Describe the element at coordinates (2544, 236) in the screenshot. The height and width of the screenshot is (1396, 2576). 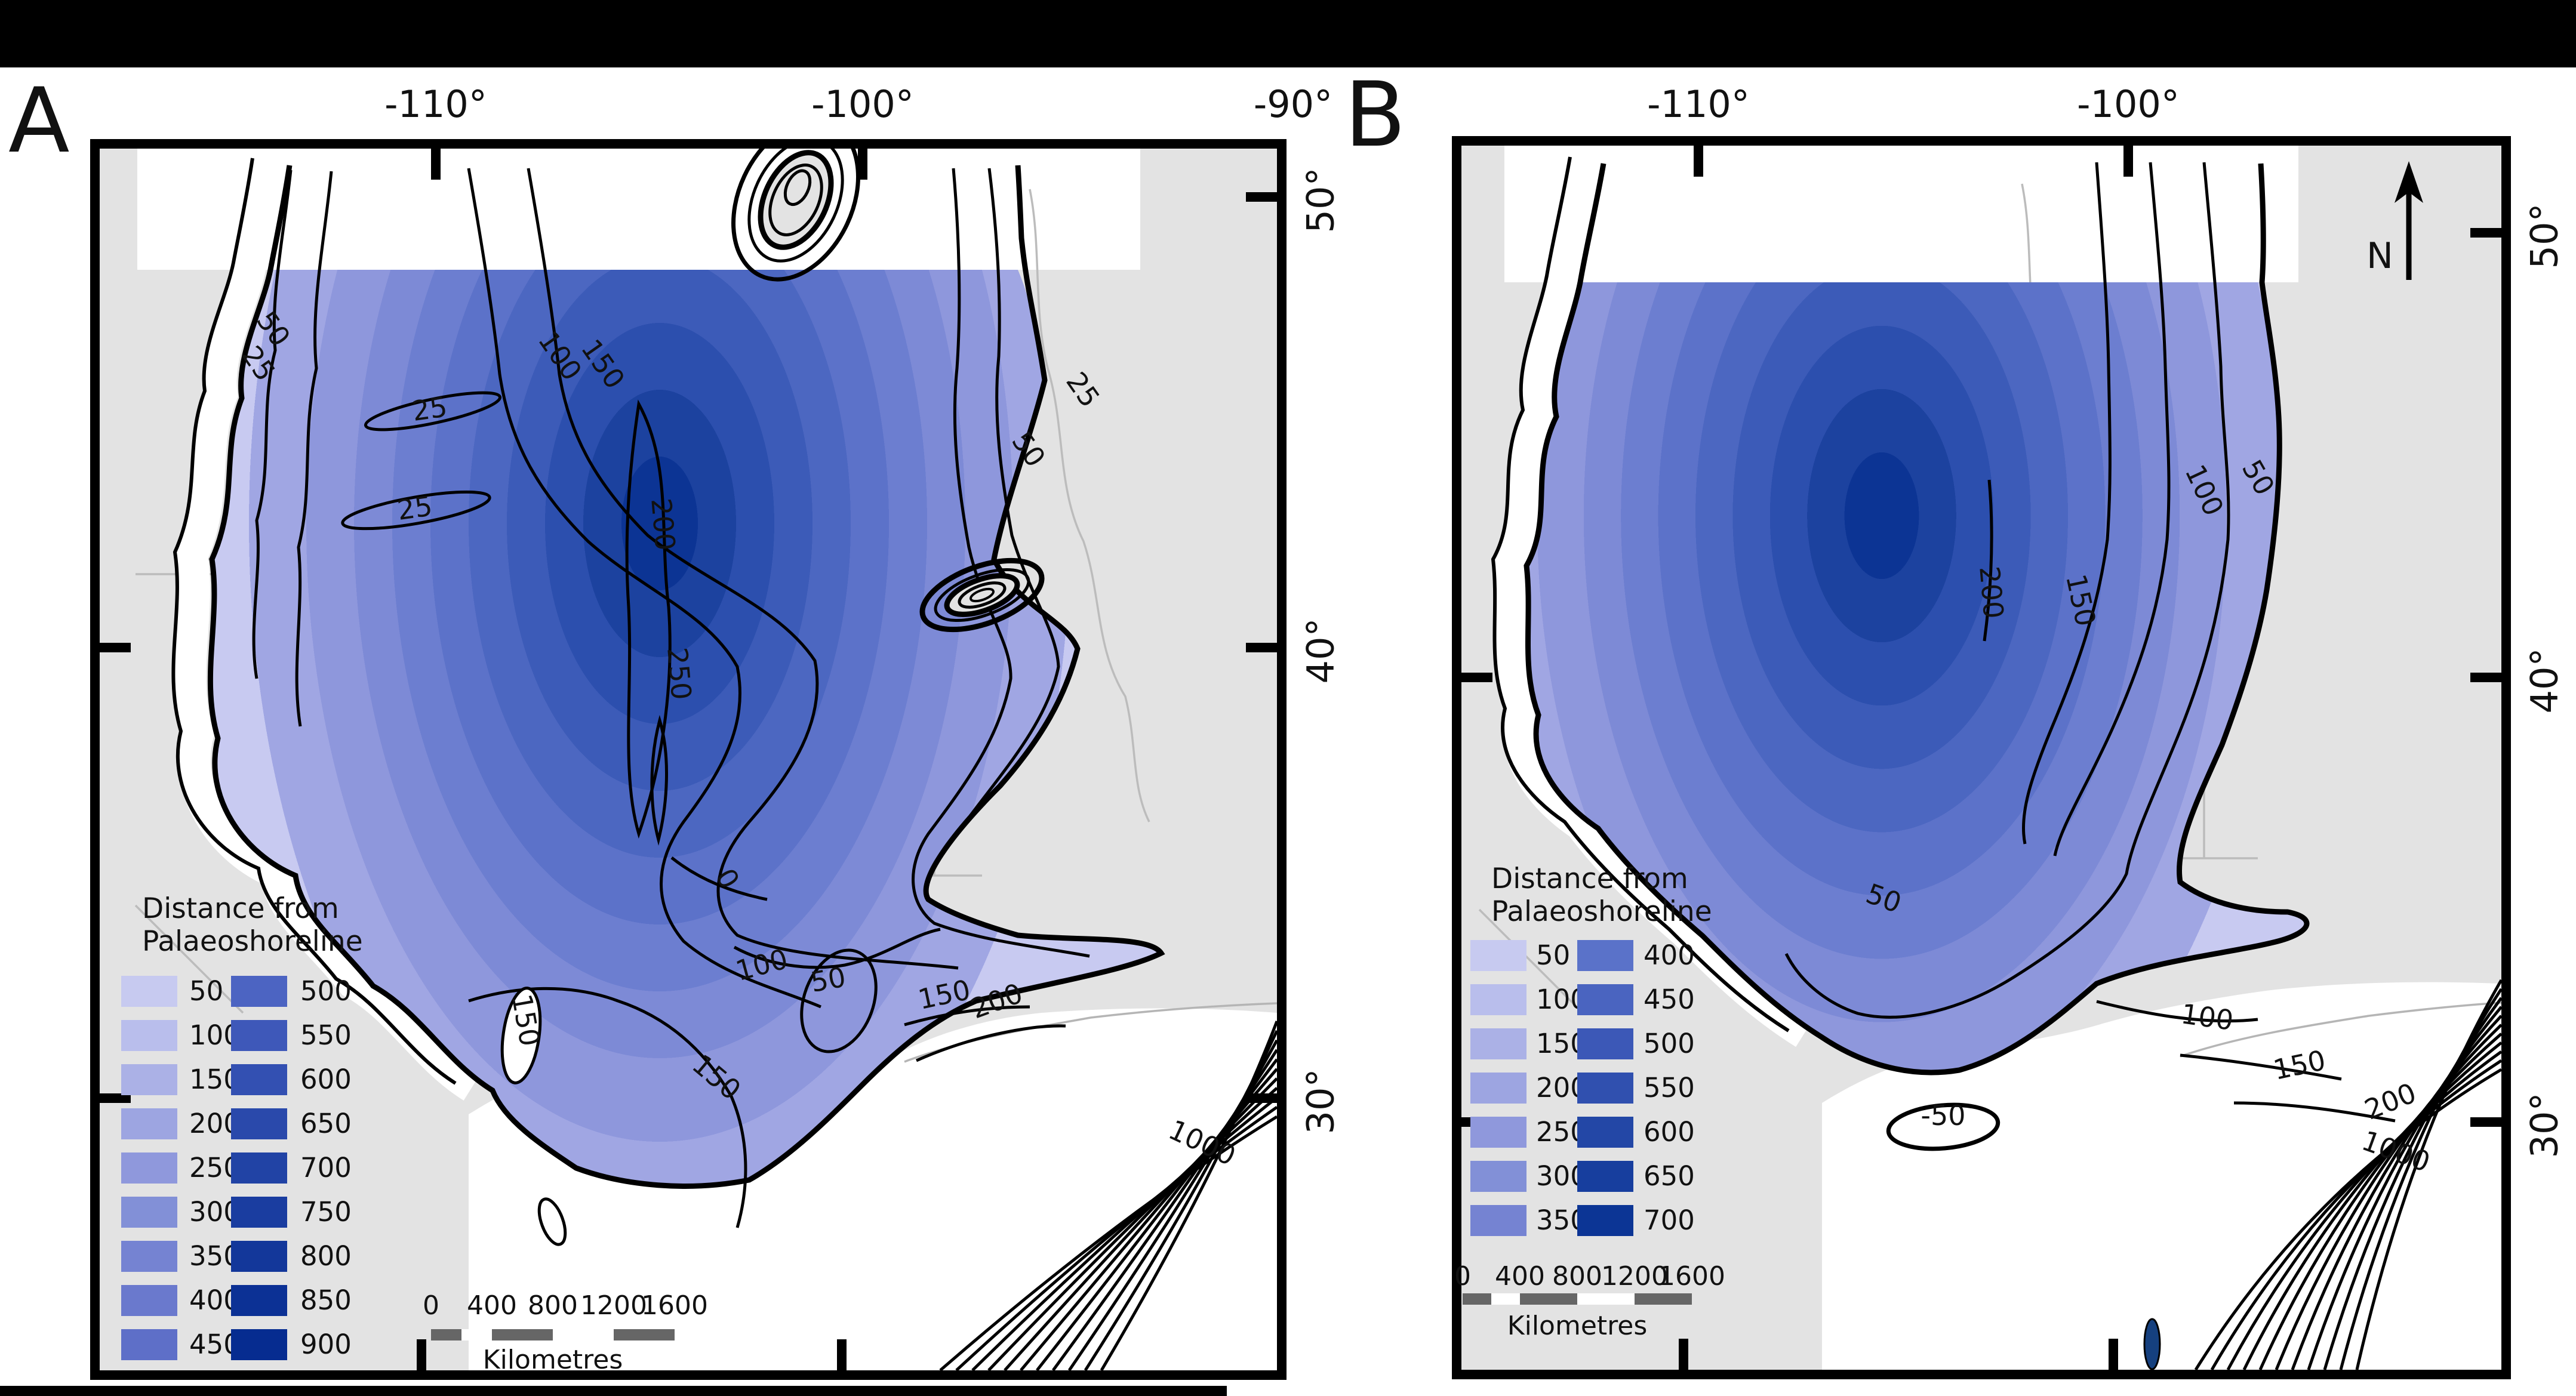
I see `lat-label-b: 50°` at that location.